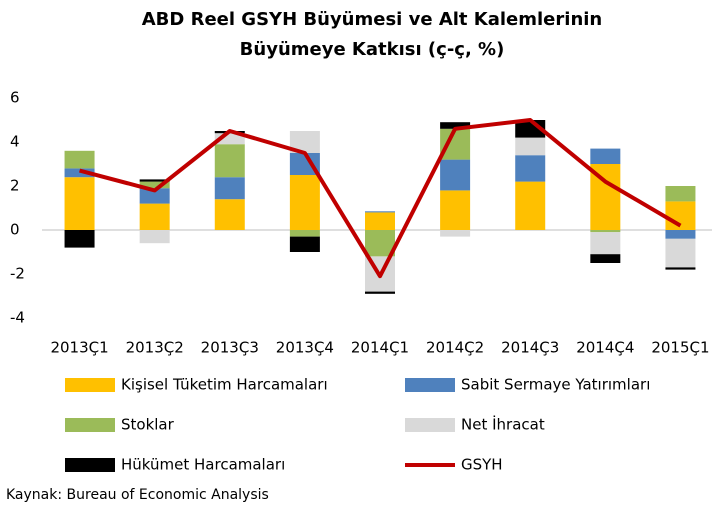 This screenshot has height=515, width=713. I want to click on y-tick-label: -4, so click(17, 318).